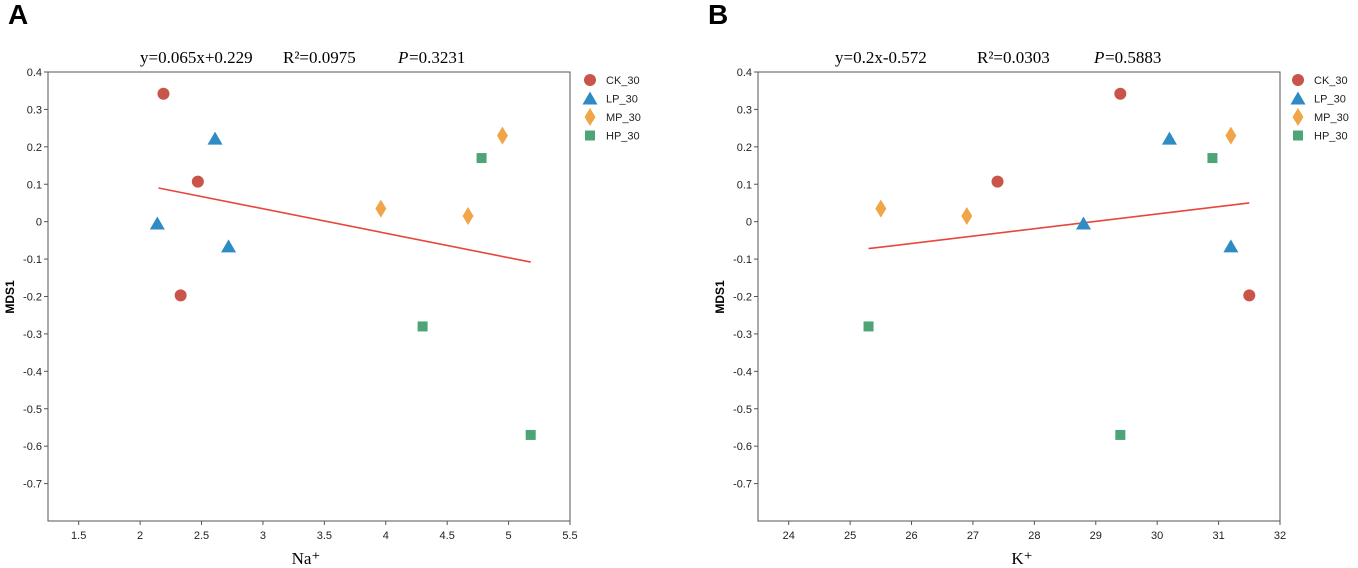  What do you see at coordinates (1331, 137) in the screenshot?
I see `legend-label: HP_30` at bounding box center [1331, 137].